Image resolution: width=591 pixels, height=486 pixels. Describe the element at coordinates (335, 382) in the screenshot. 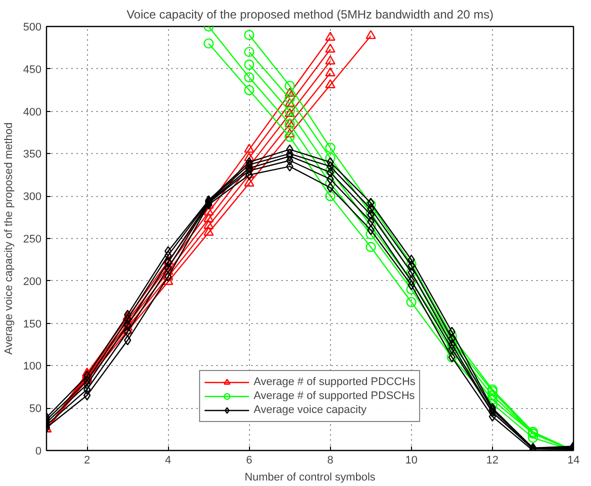

I see `legend-label: Average # of supported PDCCHs` at that location.